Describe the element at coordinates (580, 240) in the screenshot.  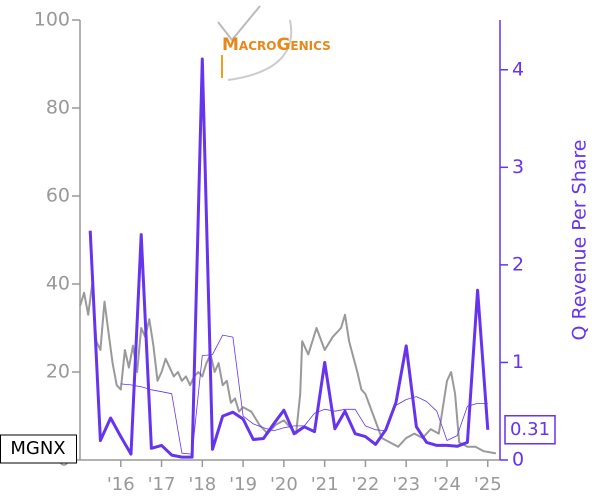
I see `y2-axis-label: Q Revenue Per Share` at that location.